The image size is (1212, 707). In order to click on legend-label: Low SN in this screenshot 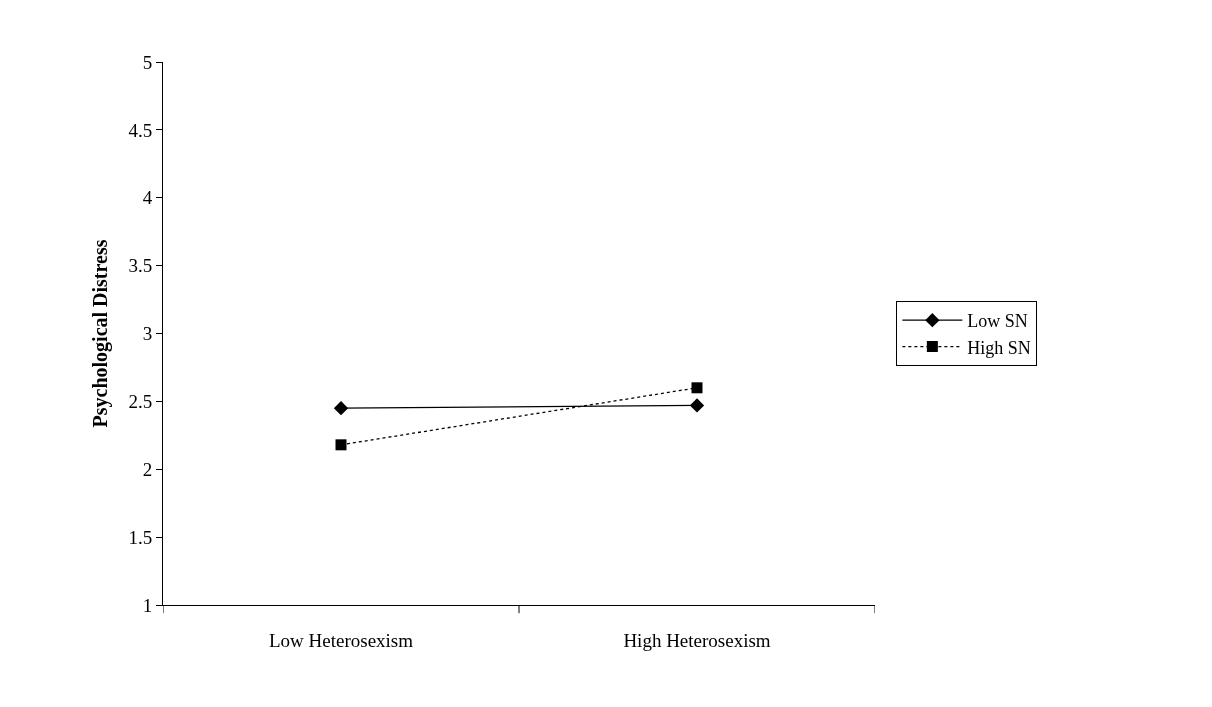, I will do `click(997, 321)`.